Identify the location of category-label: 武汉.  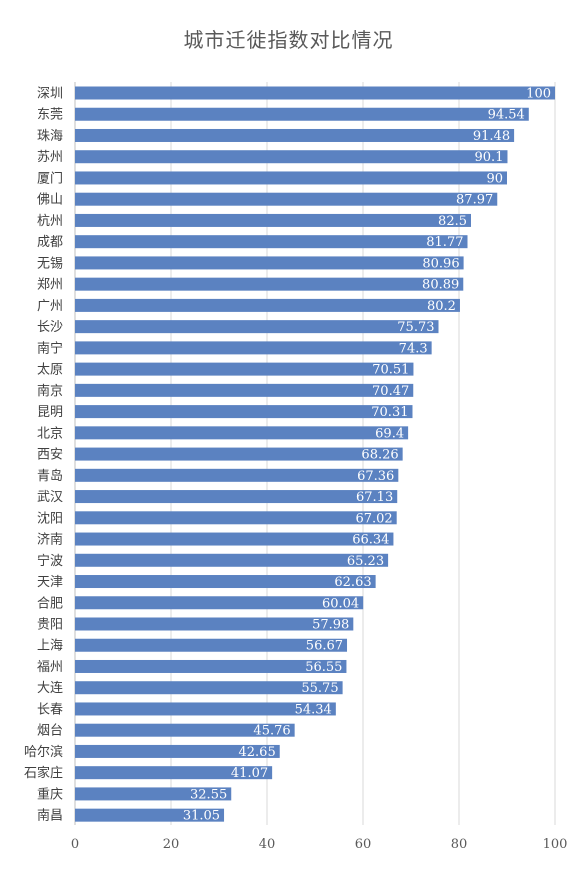
(50, 497).